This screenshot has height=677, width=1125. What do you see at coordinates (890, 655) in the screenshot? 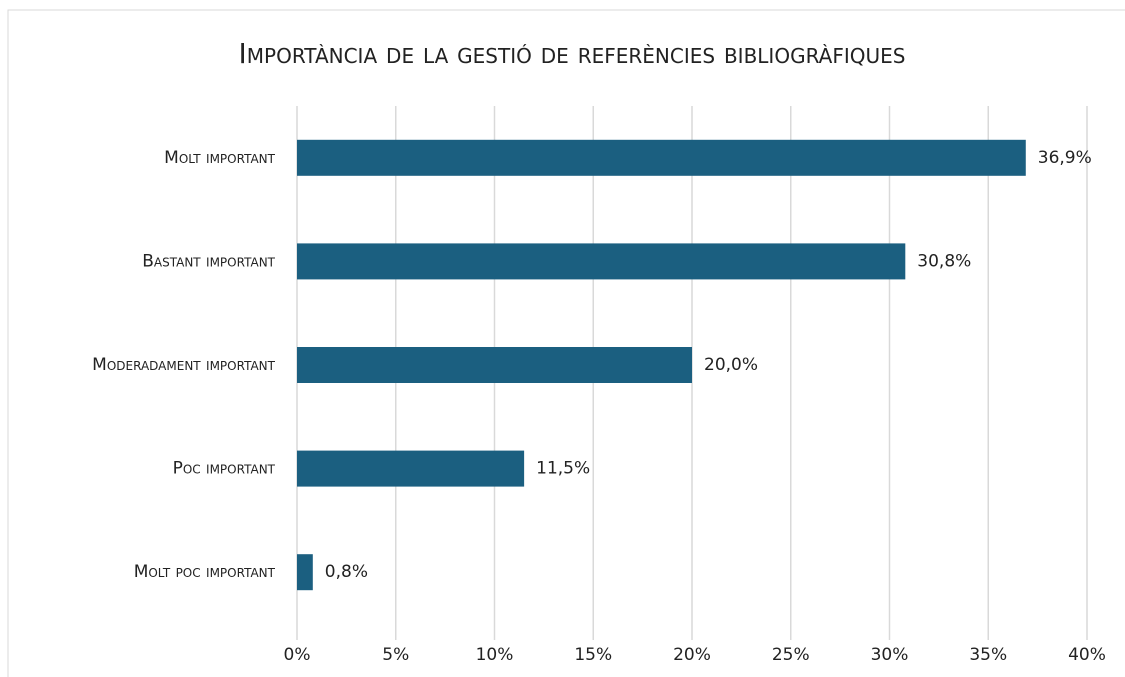
I see `x-tick-label: 30%` at bounding box center [890, 655].